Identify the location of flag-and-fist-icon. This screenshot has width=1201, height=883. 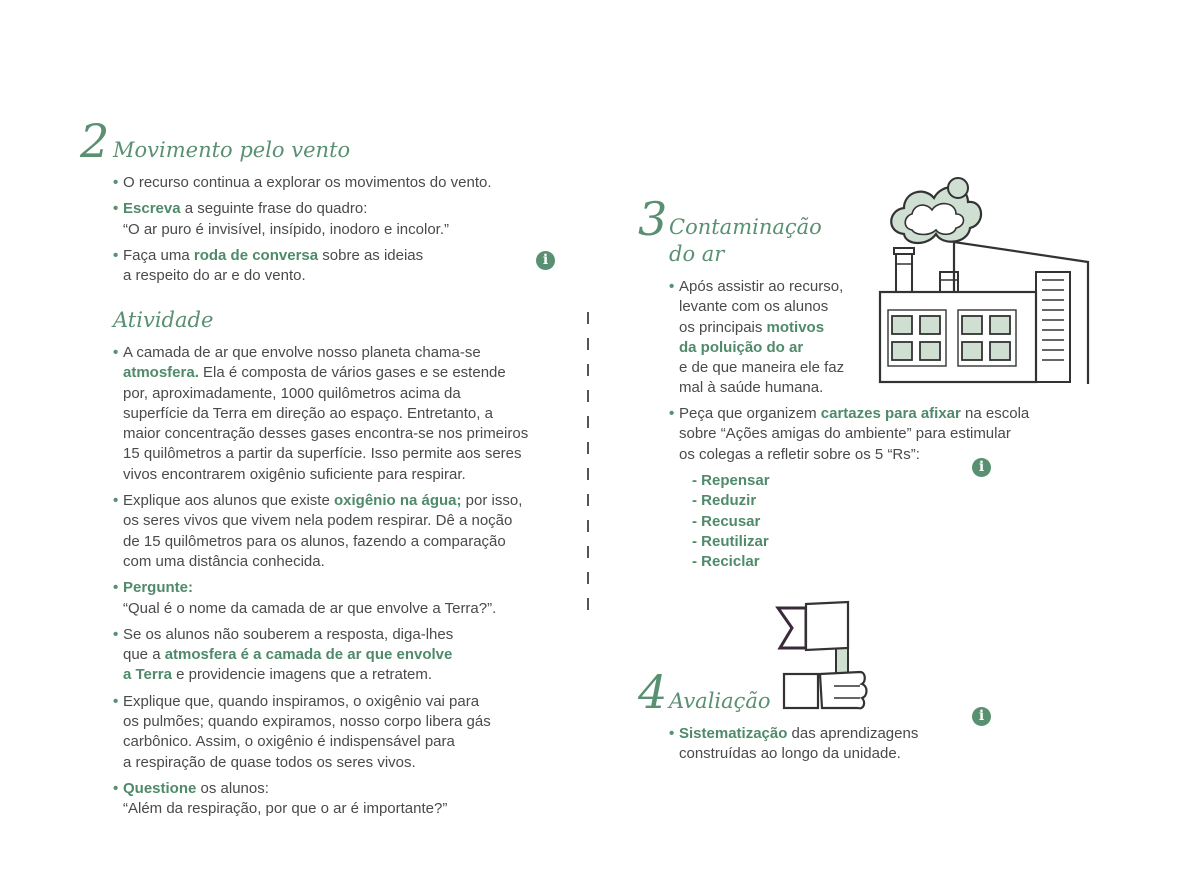
(821, 655).